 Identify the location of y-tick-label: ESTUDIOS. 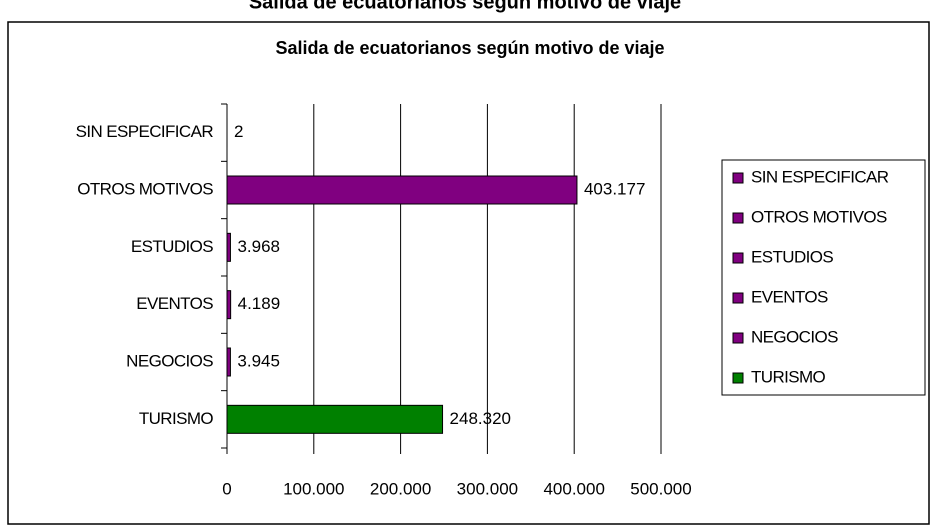
(172, 246).